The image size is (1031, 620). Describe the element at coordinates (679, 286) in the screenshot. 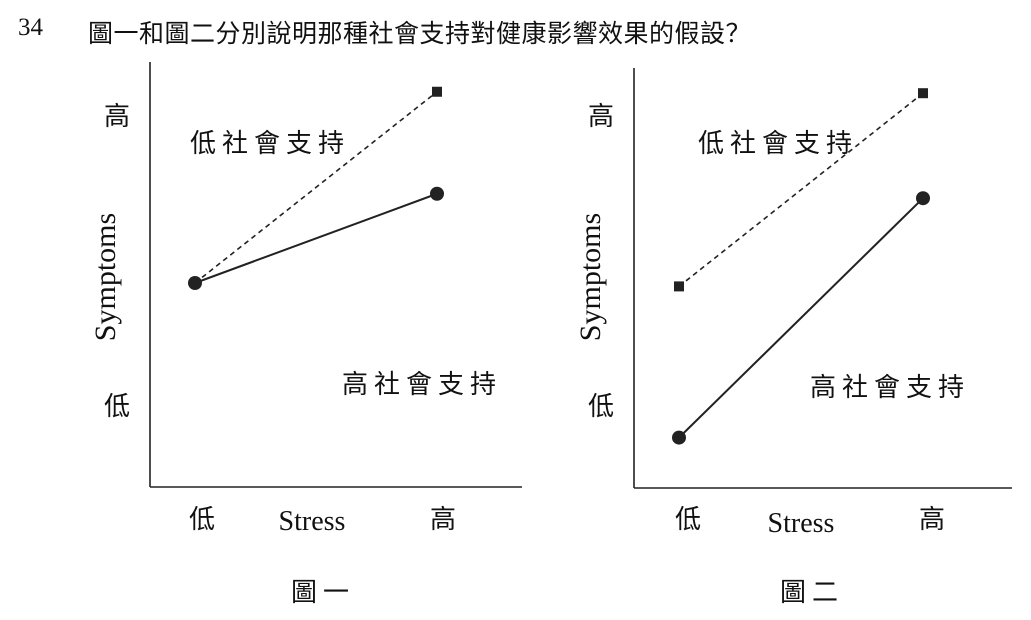

I see `data-point-low-support-low-stress` at that location.